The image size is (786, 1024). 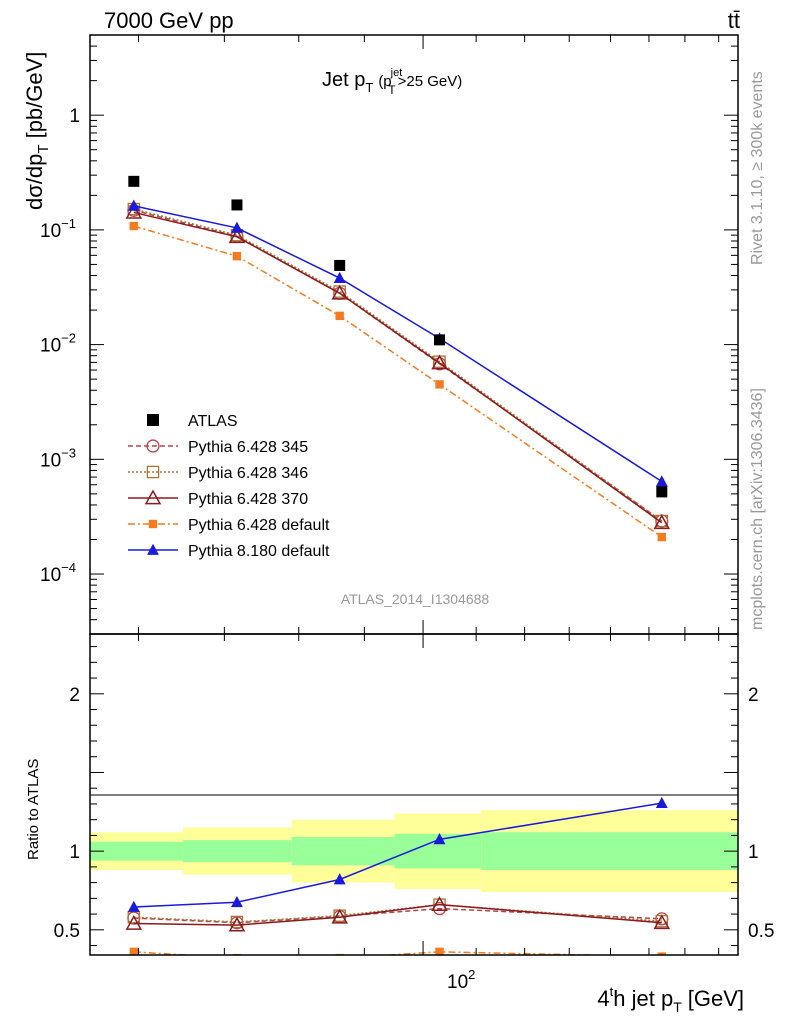 I want to click on x-axis-label: 4th jet pT [GeV], so click(x=670, y=999).